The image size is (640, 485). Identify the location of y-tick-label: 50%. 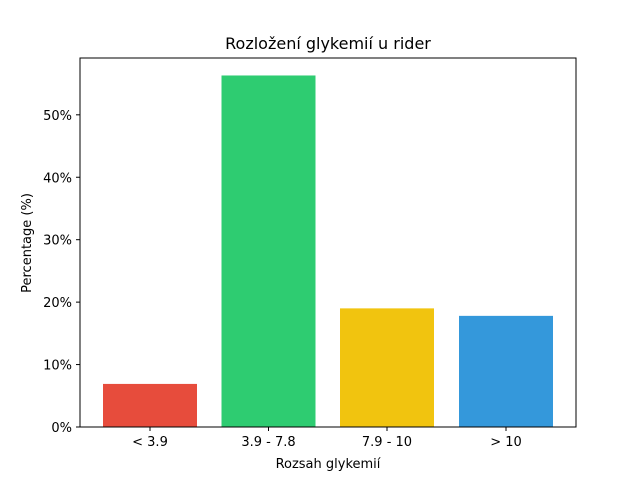
(57, 116).